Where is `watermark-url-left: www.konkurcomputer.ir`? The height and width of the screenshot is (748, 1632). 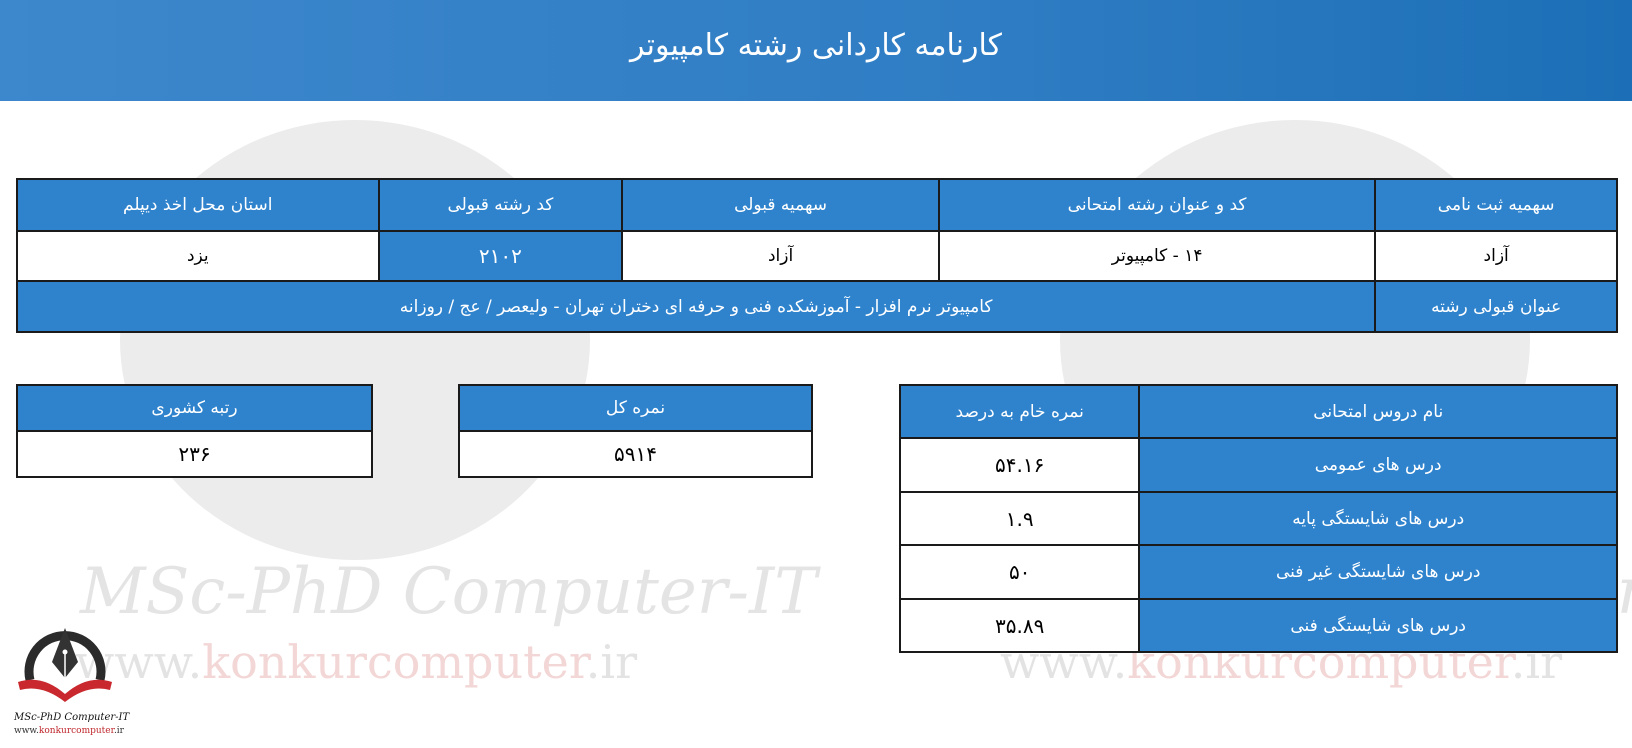 watermark-url-left: www.konkurcomputer.ir is located at coordinates (356, 662).